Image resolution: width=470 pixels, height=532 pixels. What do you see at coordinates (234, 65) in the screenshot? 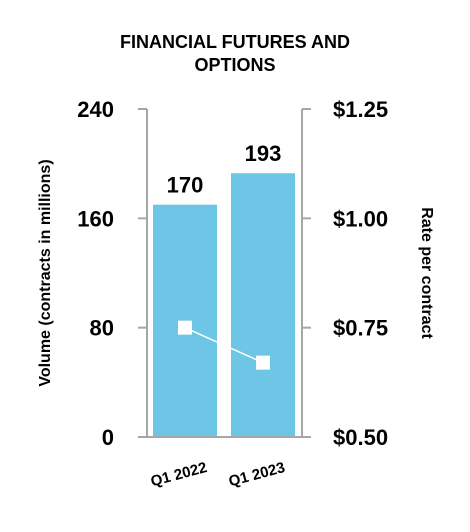
I see `chart-title-line-2: OPTIONS` at bounding box center [234, 65].